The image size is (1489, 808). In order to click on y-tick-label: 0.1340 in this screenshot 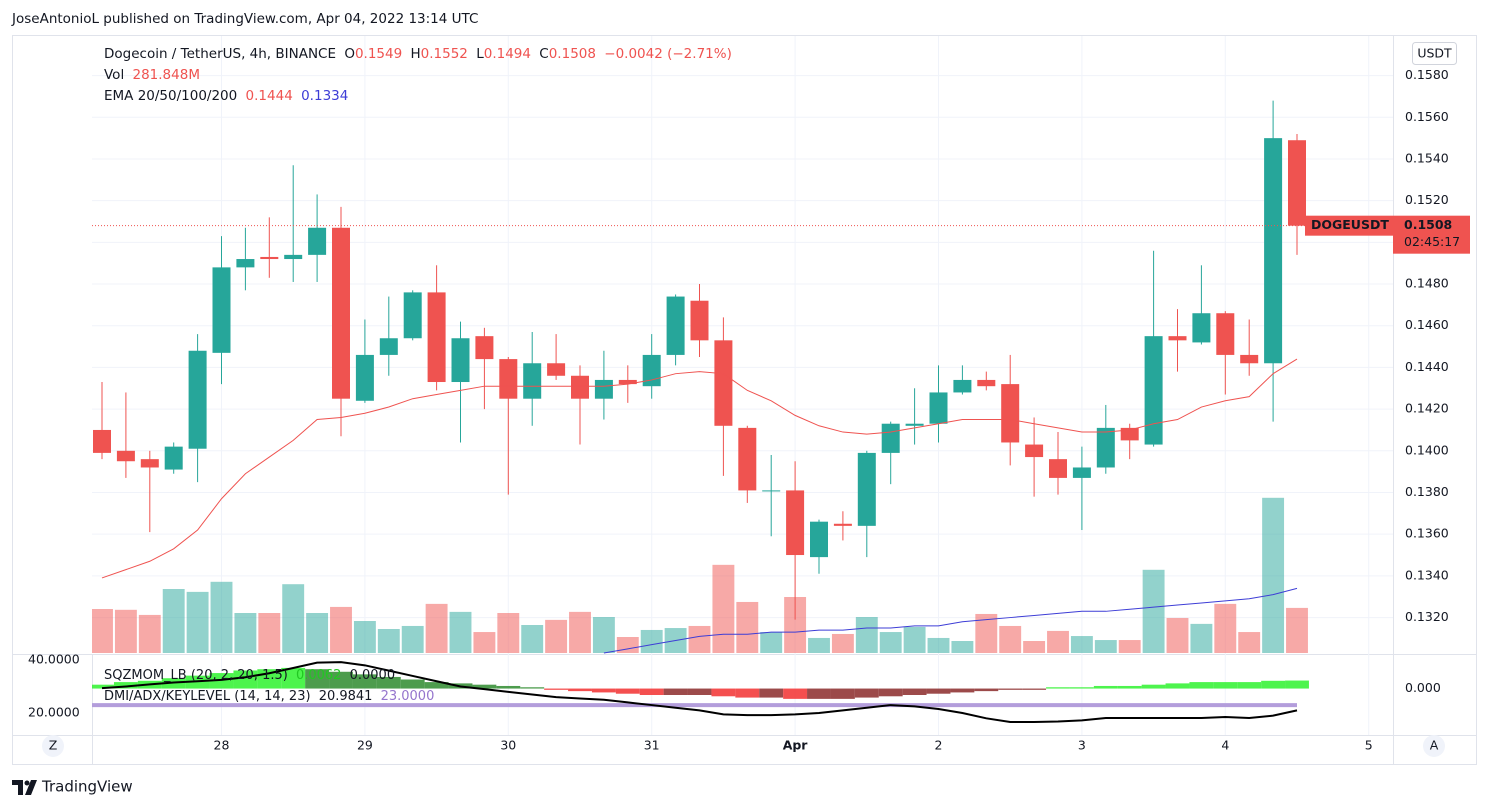, I will do `click(1427, 574)`.